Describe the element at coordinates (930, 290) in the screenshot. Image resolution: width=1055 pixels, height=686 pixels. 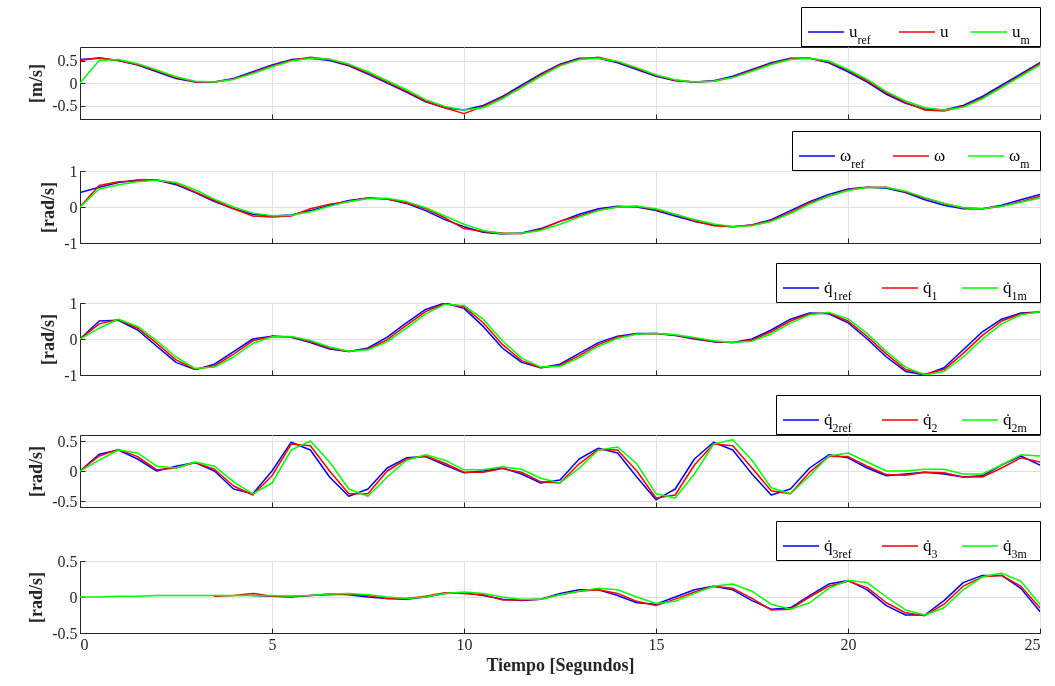
I see `legend-label: q̇$_{1}$` at that location.